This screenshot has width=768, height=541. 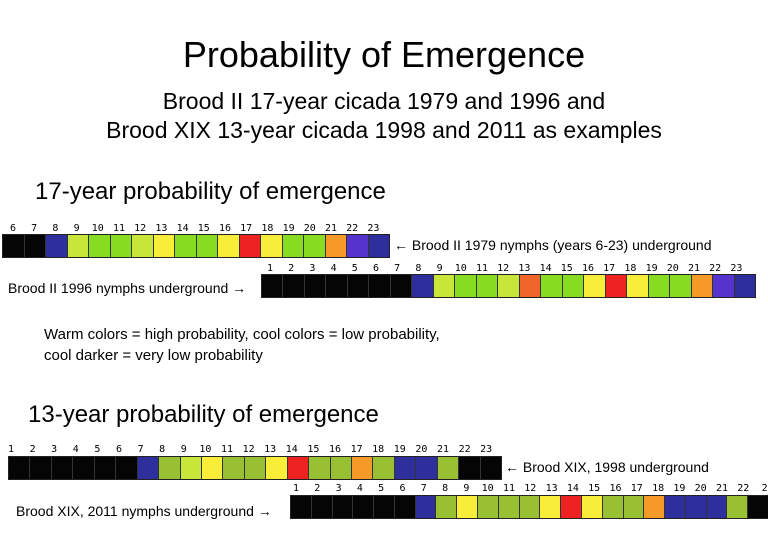 I want to click on row-13b-numbers: 1 2 3 4 5 6 7 8 9 10 11 12 13 14 15 16 17 18 19 20 21 22 2, so click(x=524, y=489).